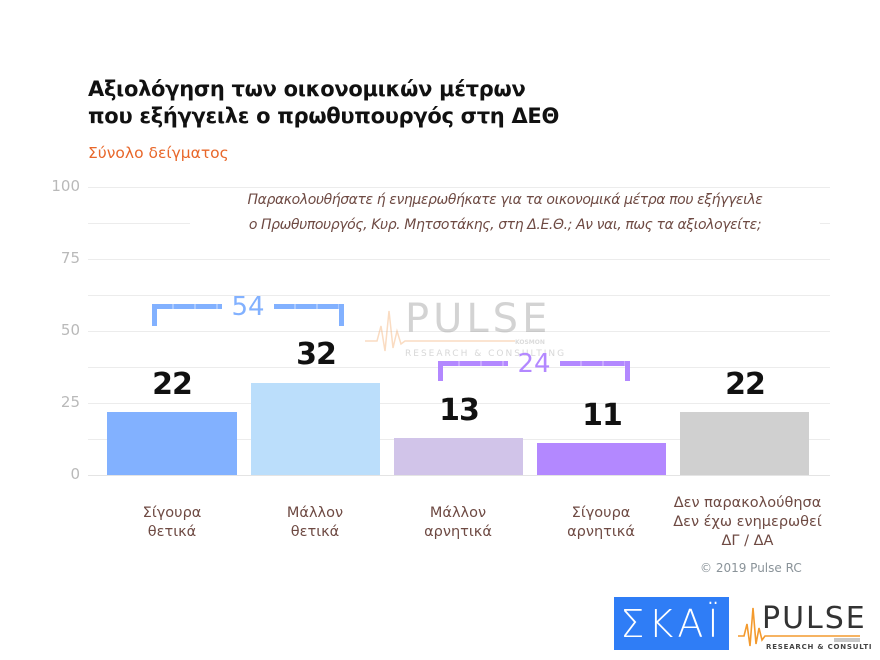  I want to click on x-axis-baseline, so click(459, 475).